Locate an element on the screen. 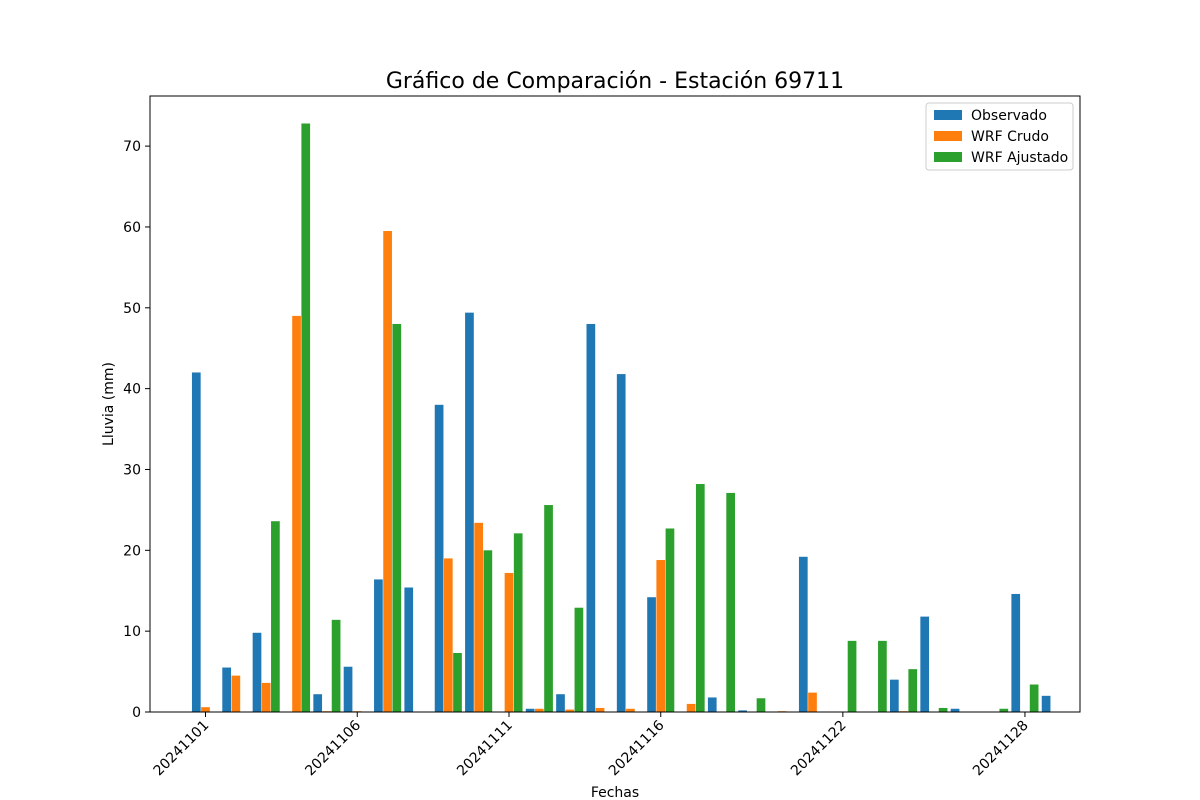 The width and height of the screenshot is (1200, 800). y-axis: 0 10 20 30 40 50 60 70 is located at coordinates (136, 430).